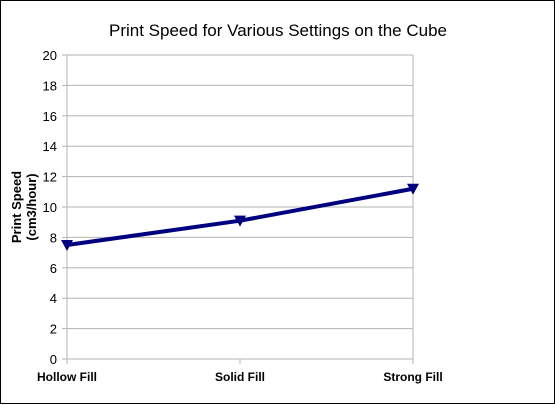 Image resolution: width=555 pixels, height=405 pixels. Describe the element at coordinates (53, 268) in the screenshot. I see `y-tick-label-6: 6` at that location.